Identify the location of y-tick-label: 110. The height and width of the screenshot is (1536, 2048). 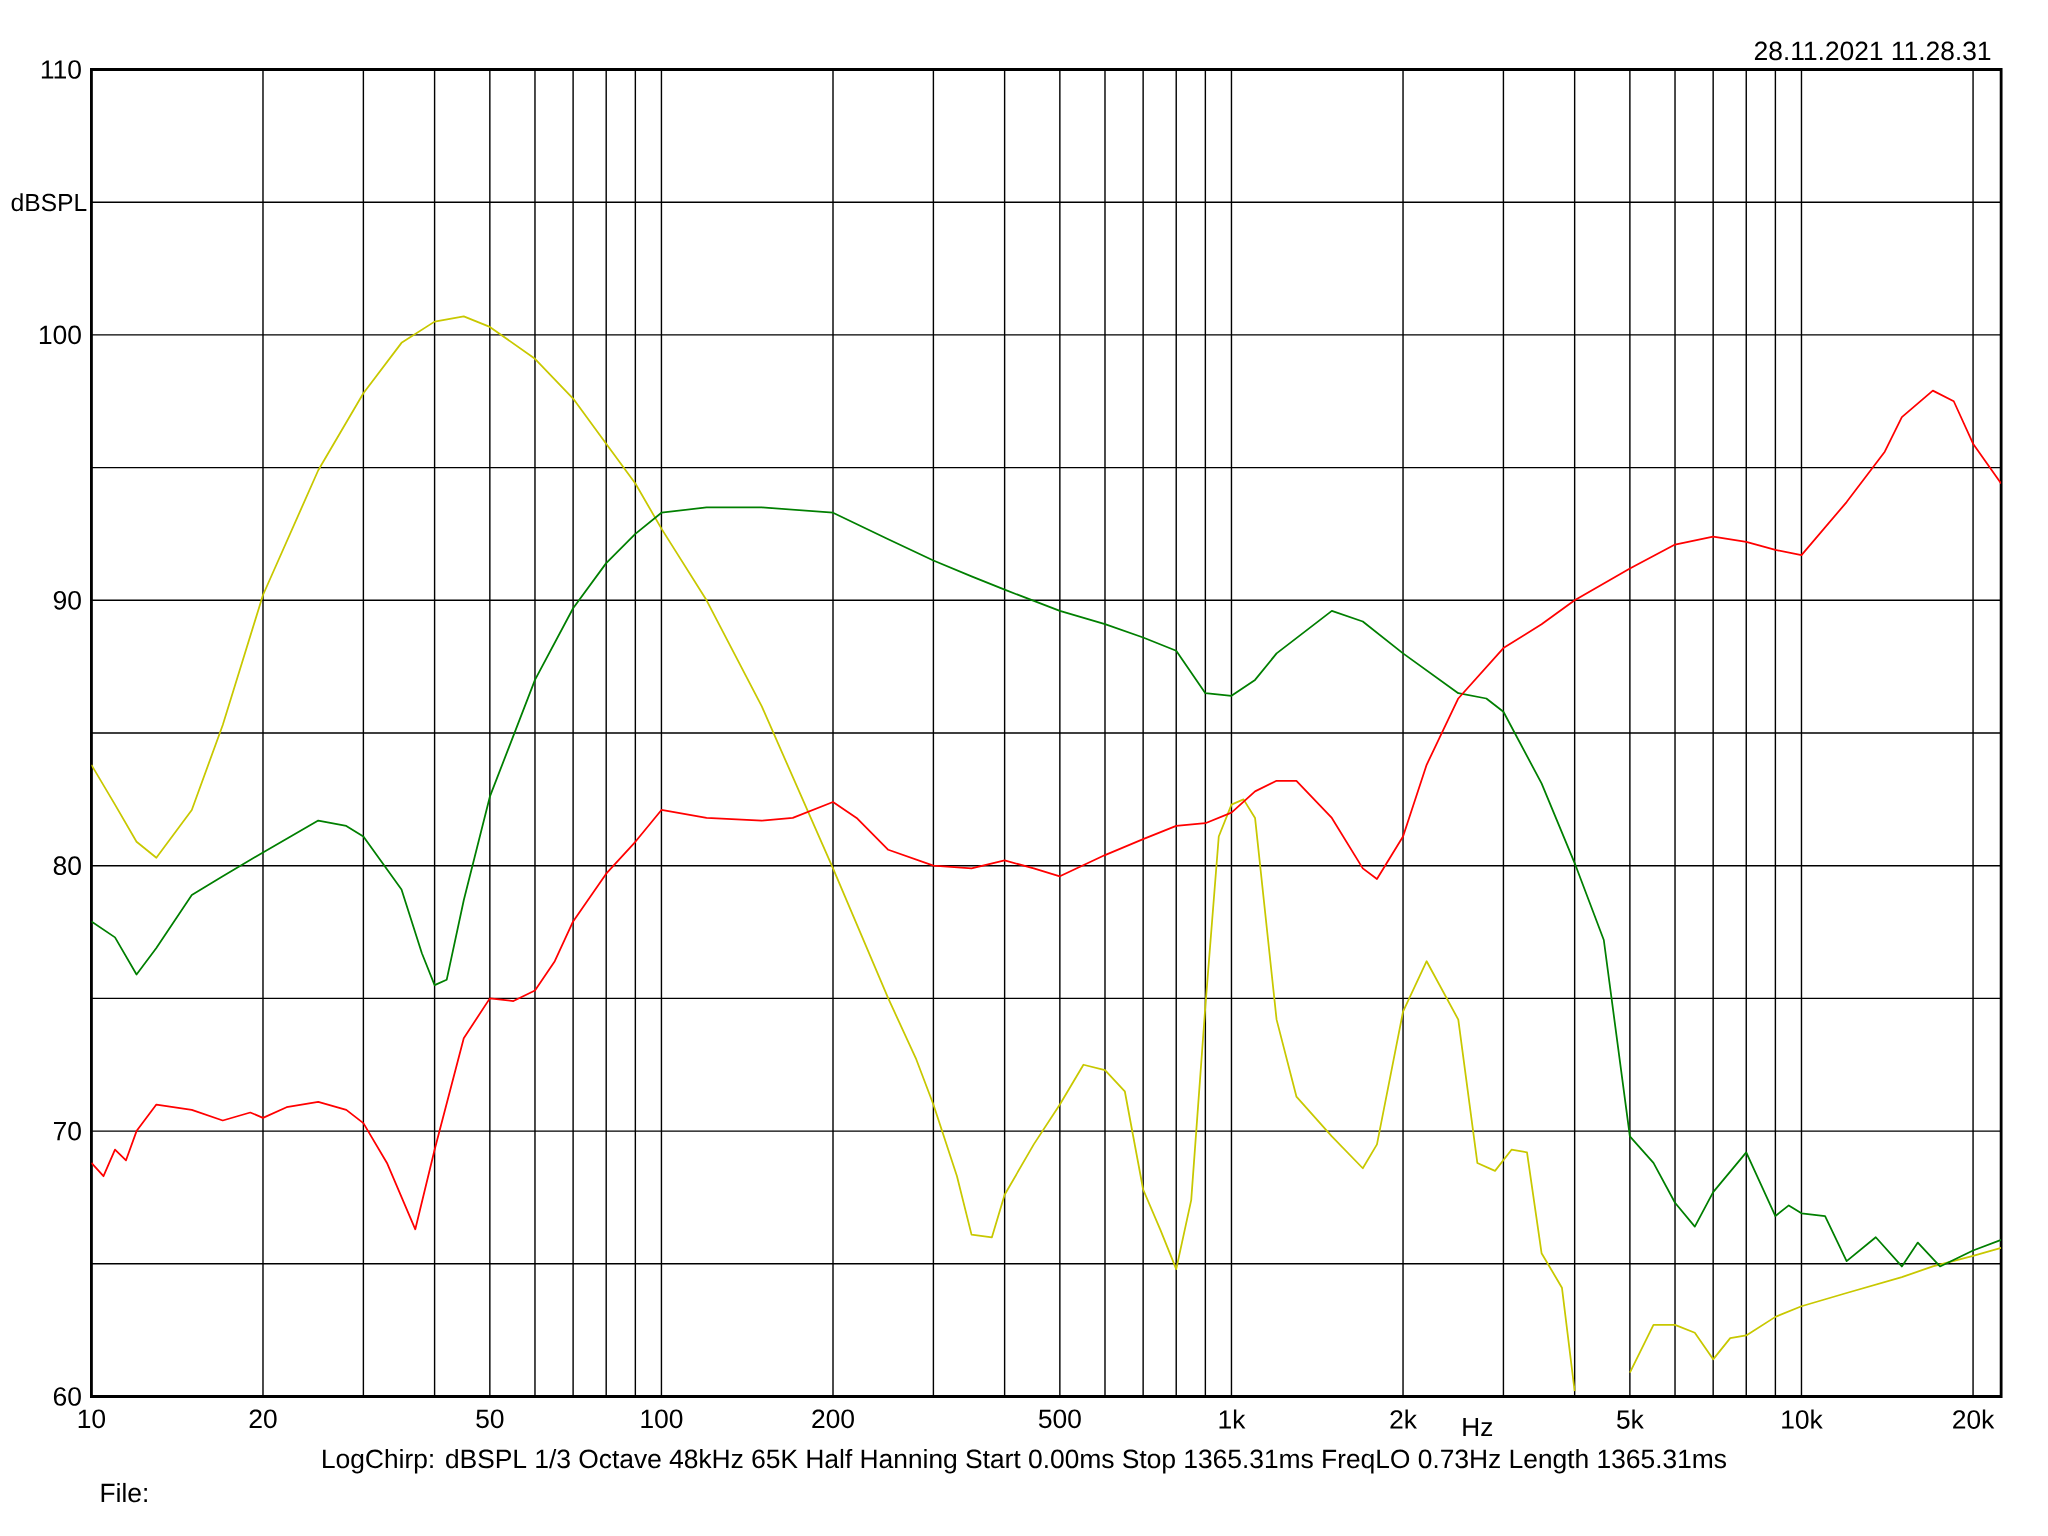
(61, 69).